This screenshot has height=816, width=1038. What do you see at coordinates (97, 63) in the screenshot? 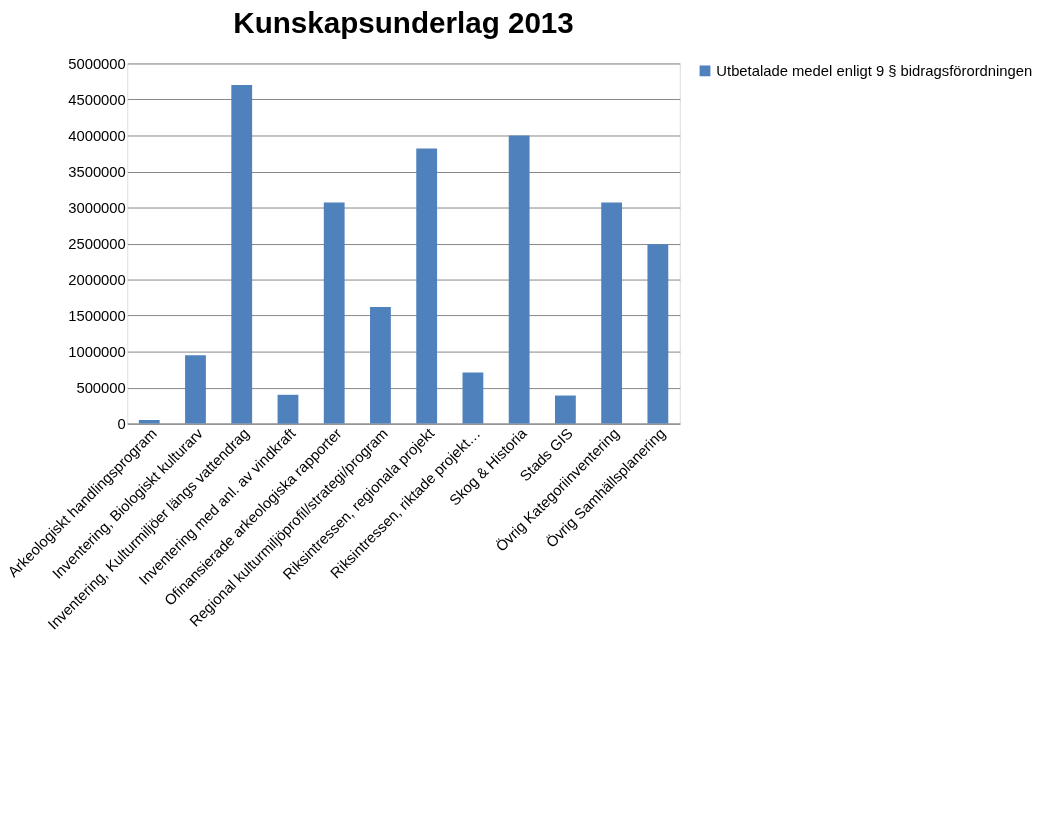
I see `y-tick-label: 5000000` at bounding box center [97, 63].